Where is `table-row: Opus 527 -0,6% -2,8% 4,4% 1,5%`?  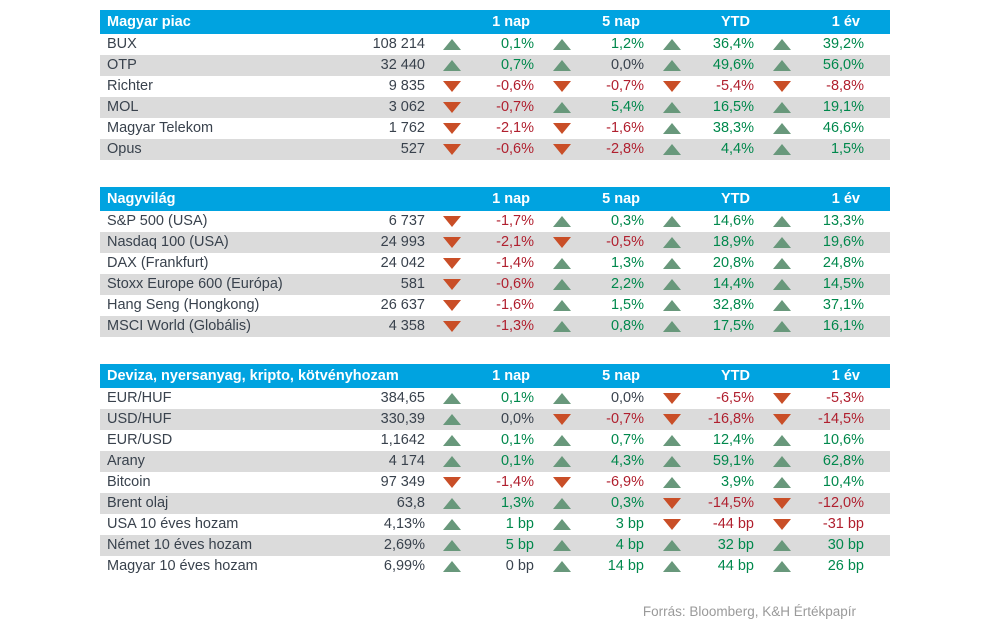
table-row: Opus 527 -0,6% -2,8% 4,4% 1,5% is located at coordinates (495, 149).